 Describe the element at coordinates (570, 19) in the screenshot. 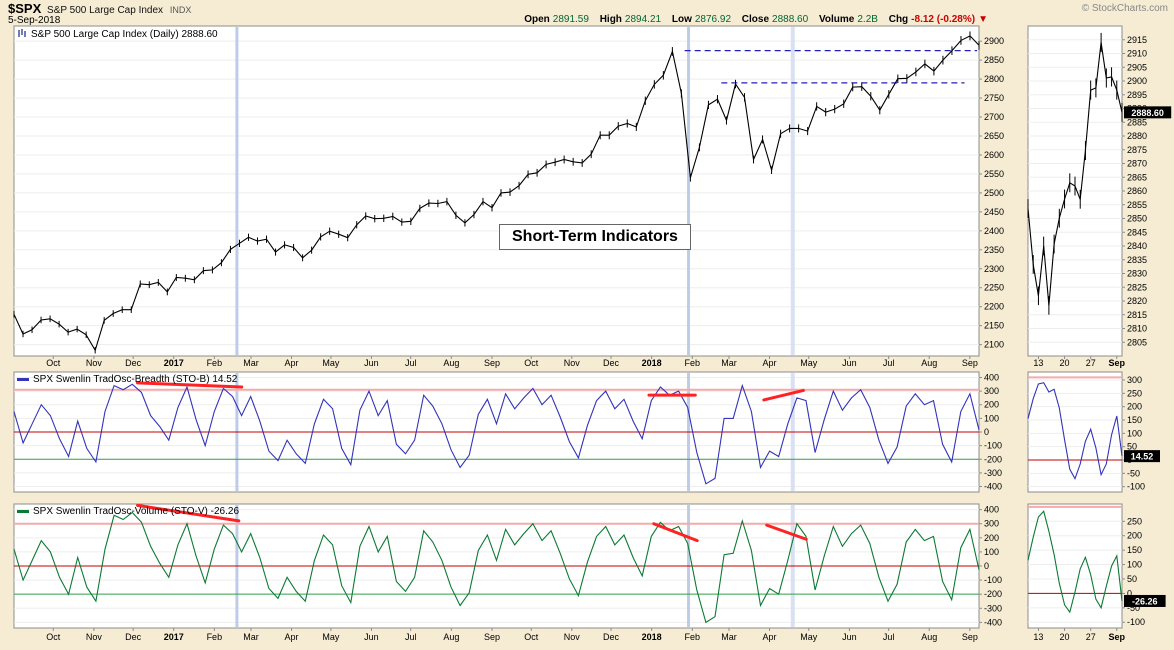

I see `open-value: 2891.59` at that location.